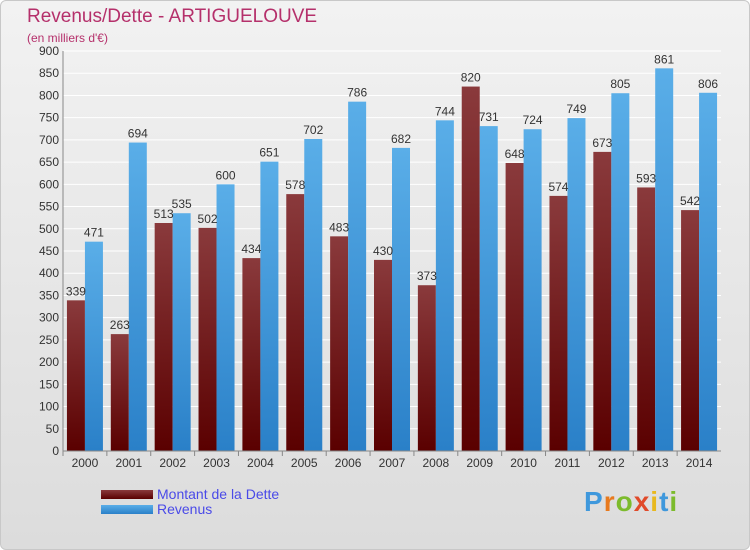  Describe the element at coordinates (216, 463) in the screenshot. I see `x-tick-label: 2003` at that location.